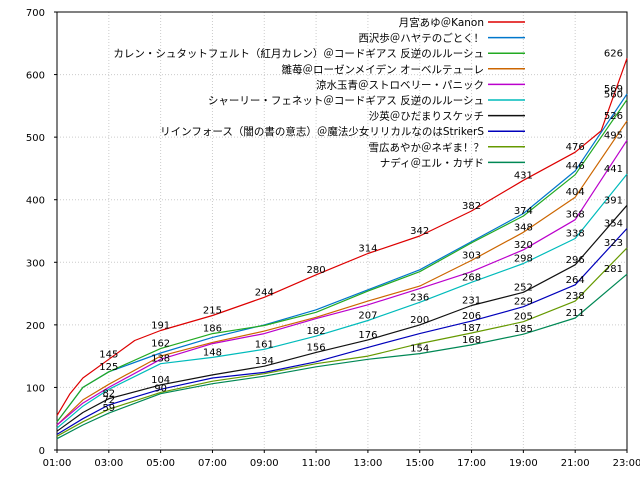  I want to click on x-tick-label: 05:00, so click(160, 463).